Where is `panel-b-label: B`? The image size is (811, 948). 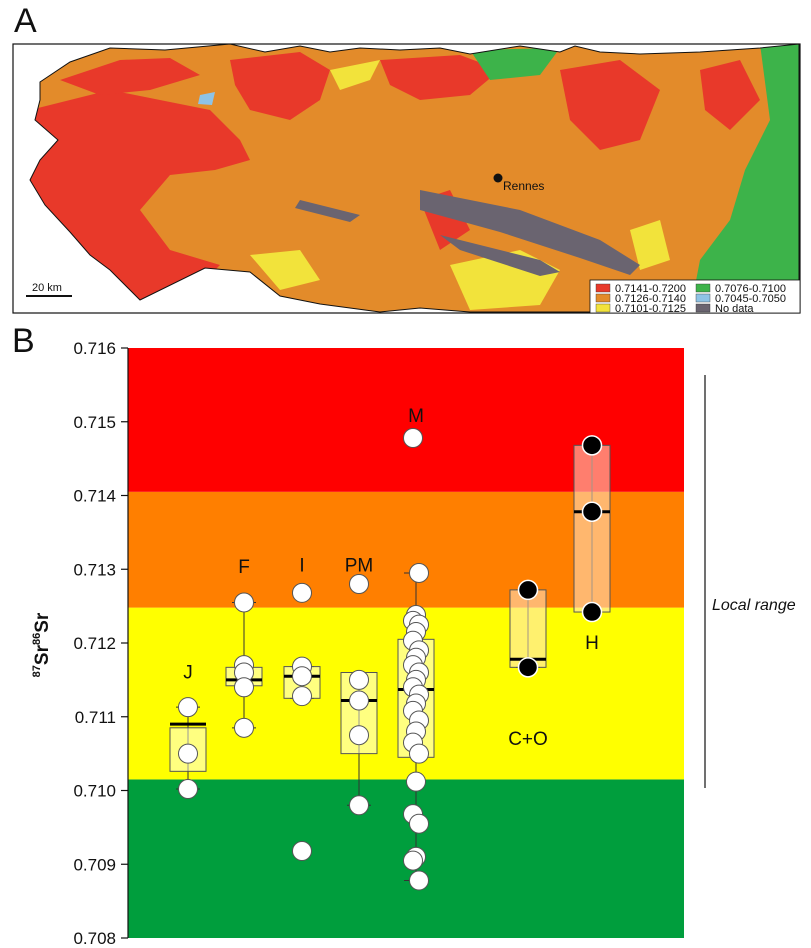 panel-b-label: B is located at coordinates (23, 341).